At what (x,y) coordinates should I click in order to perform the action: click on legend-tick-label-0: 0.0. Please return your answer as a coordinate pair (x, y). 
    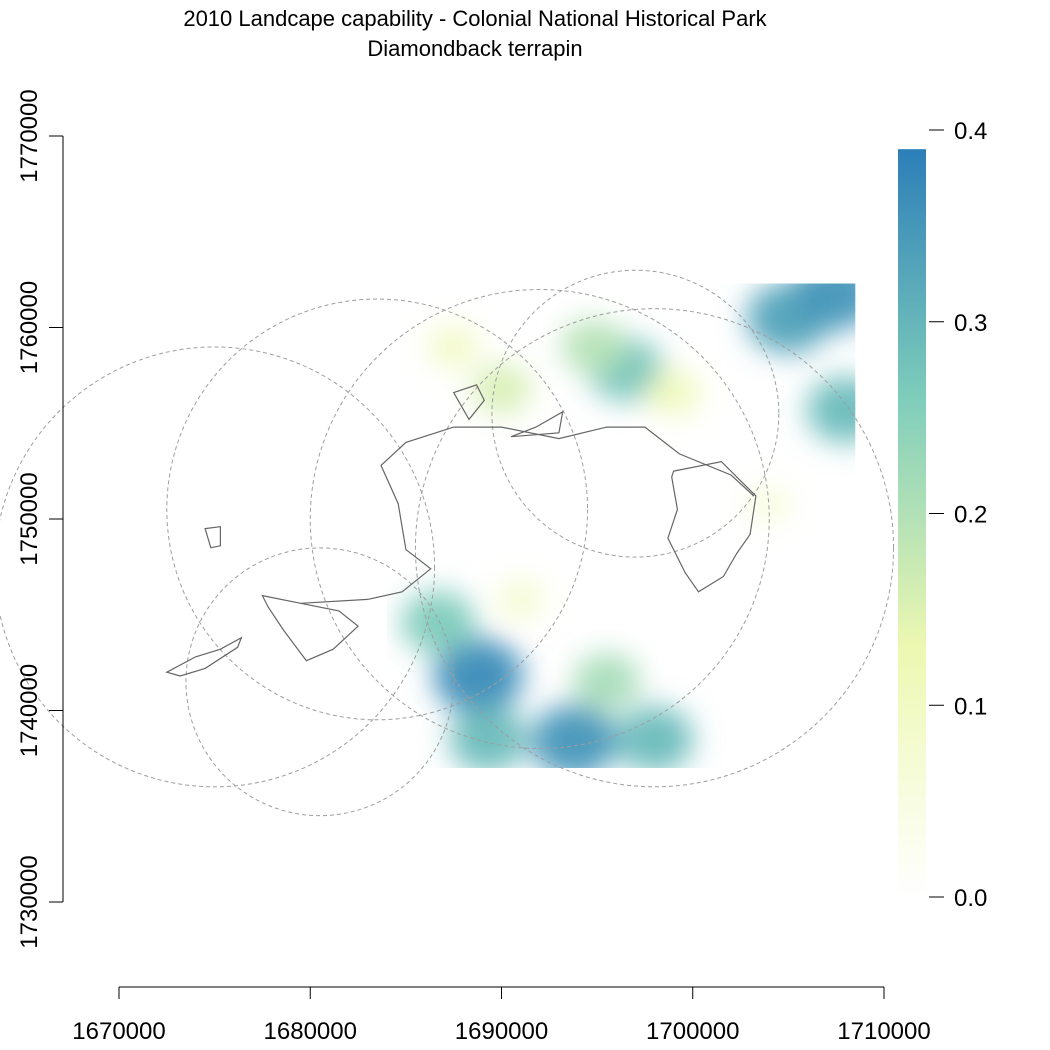
    Looking at the image, I should click on (970, 898).